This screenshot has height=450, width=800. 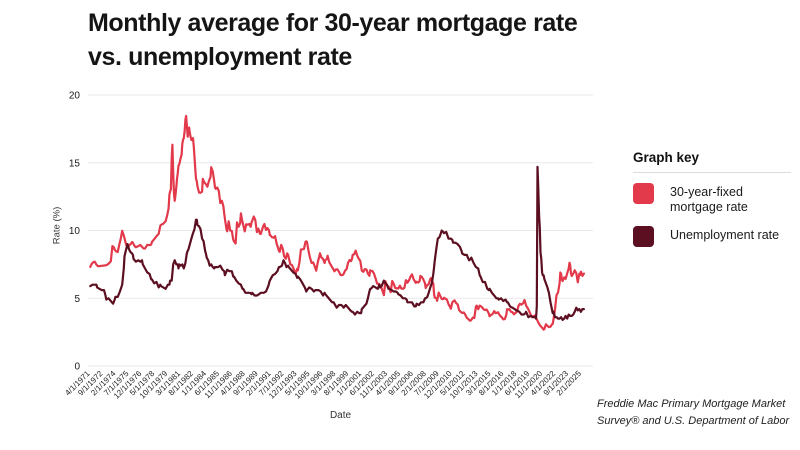 I want to click on y-tick-label: 20, so click(x=75, y=96).